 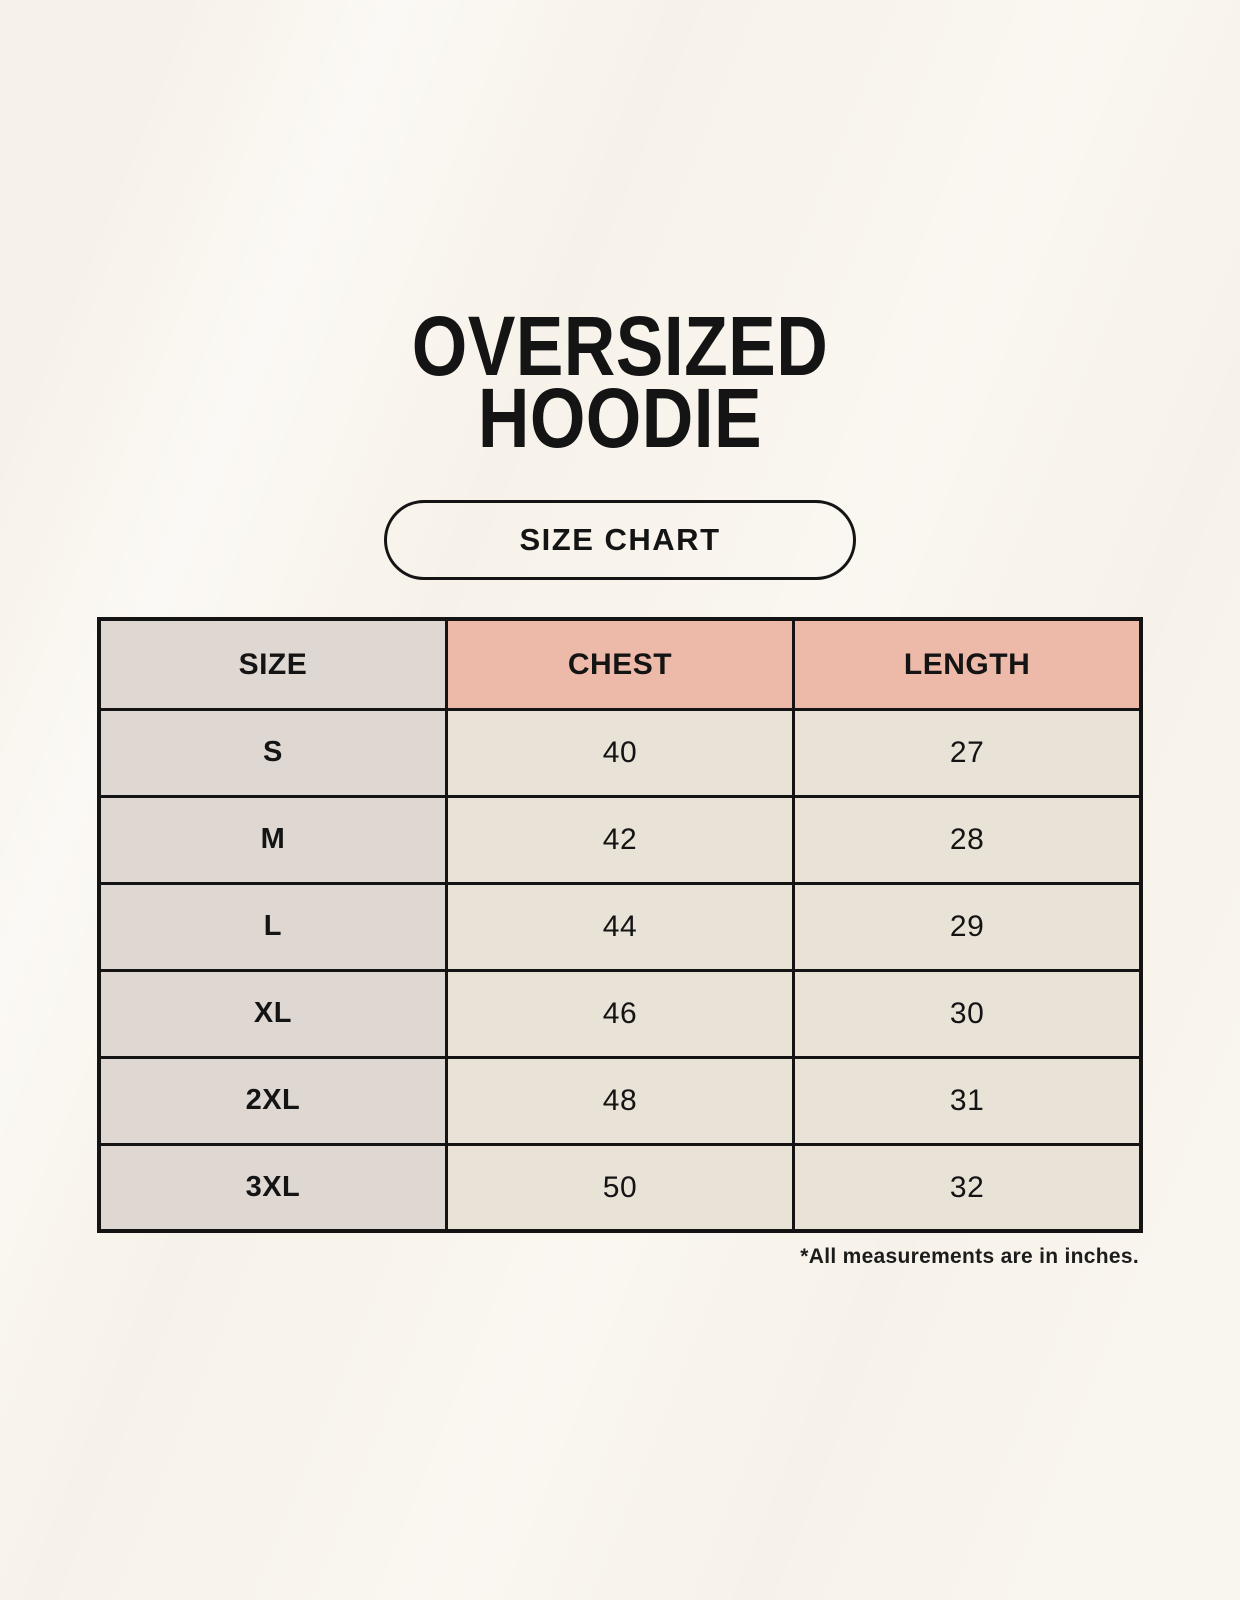 What do you see at coordinates (272, 664) in the screenshot?
I see `header-size: SIZE` at bounding box center [272, 664].